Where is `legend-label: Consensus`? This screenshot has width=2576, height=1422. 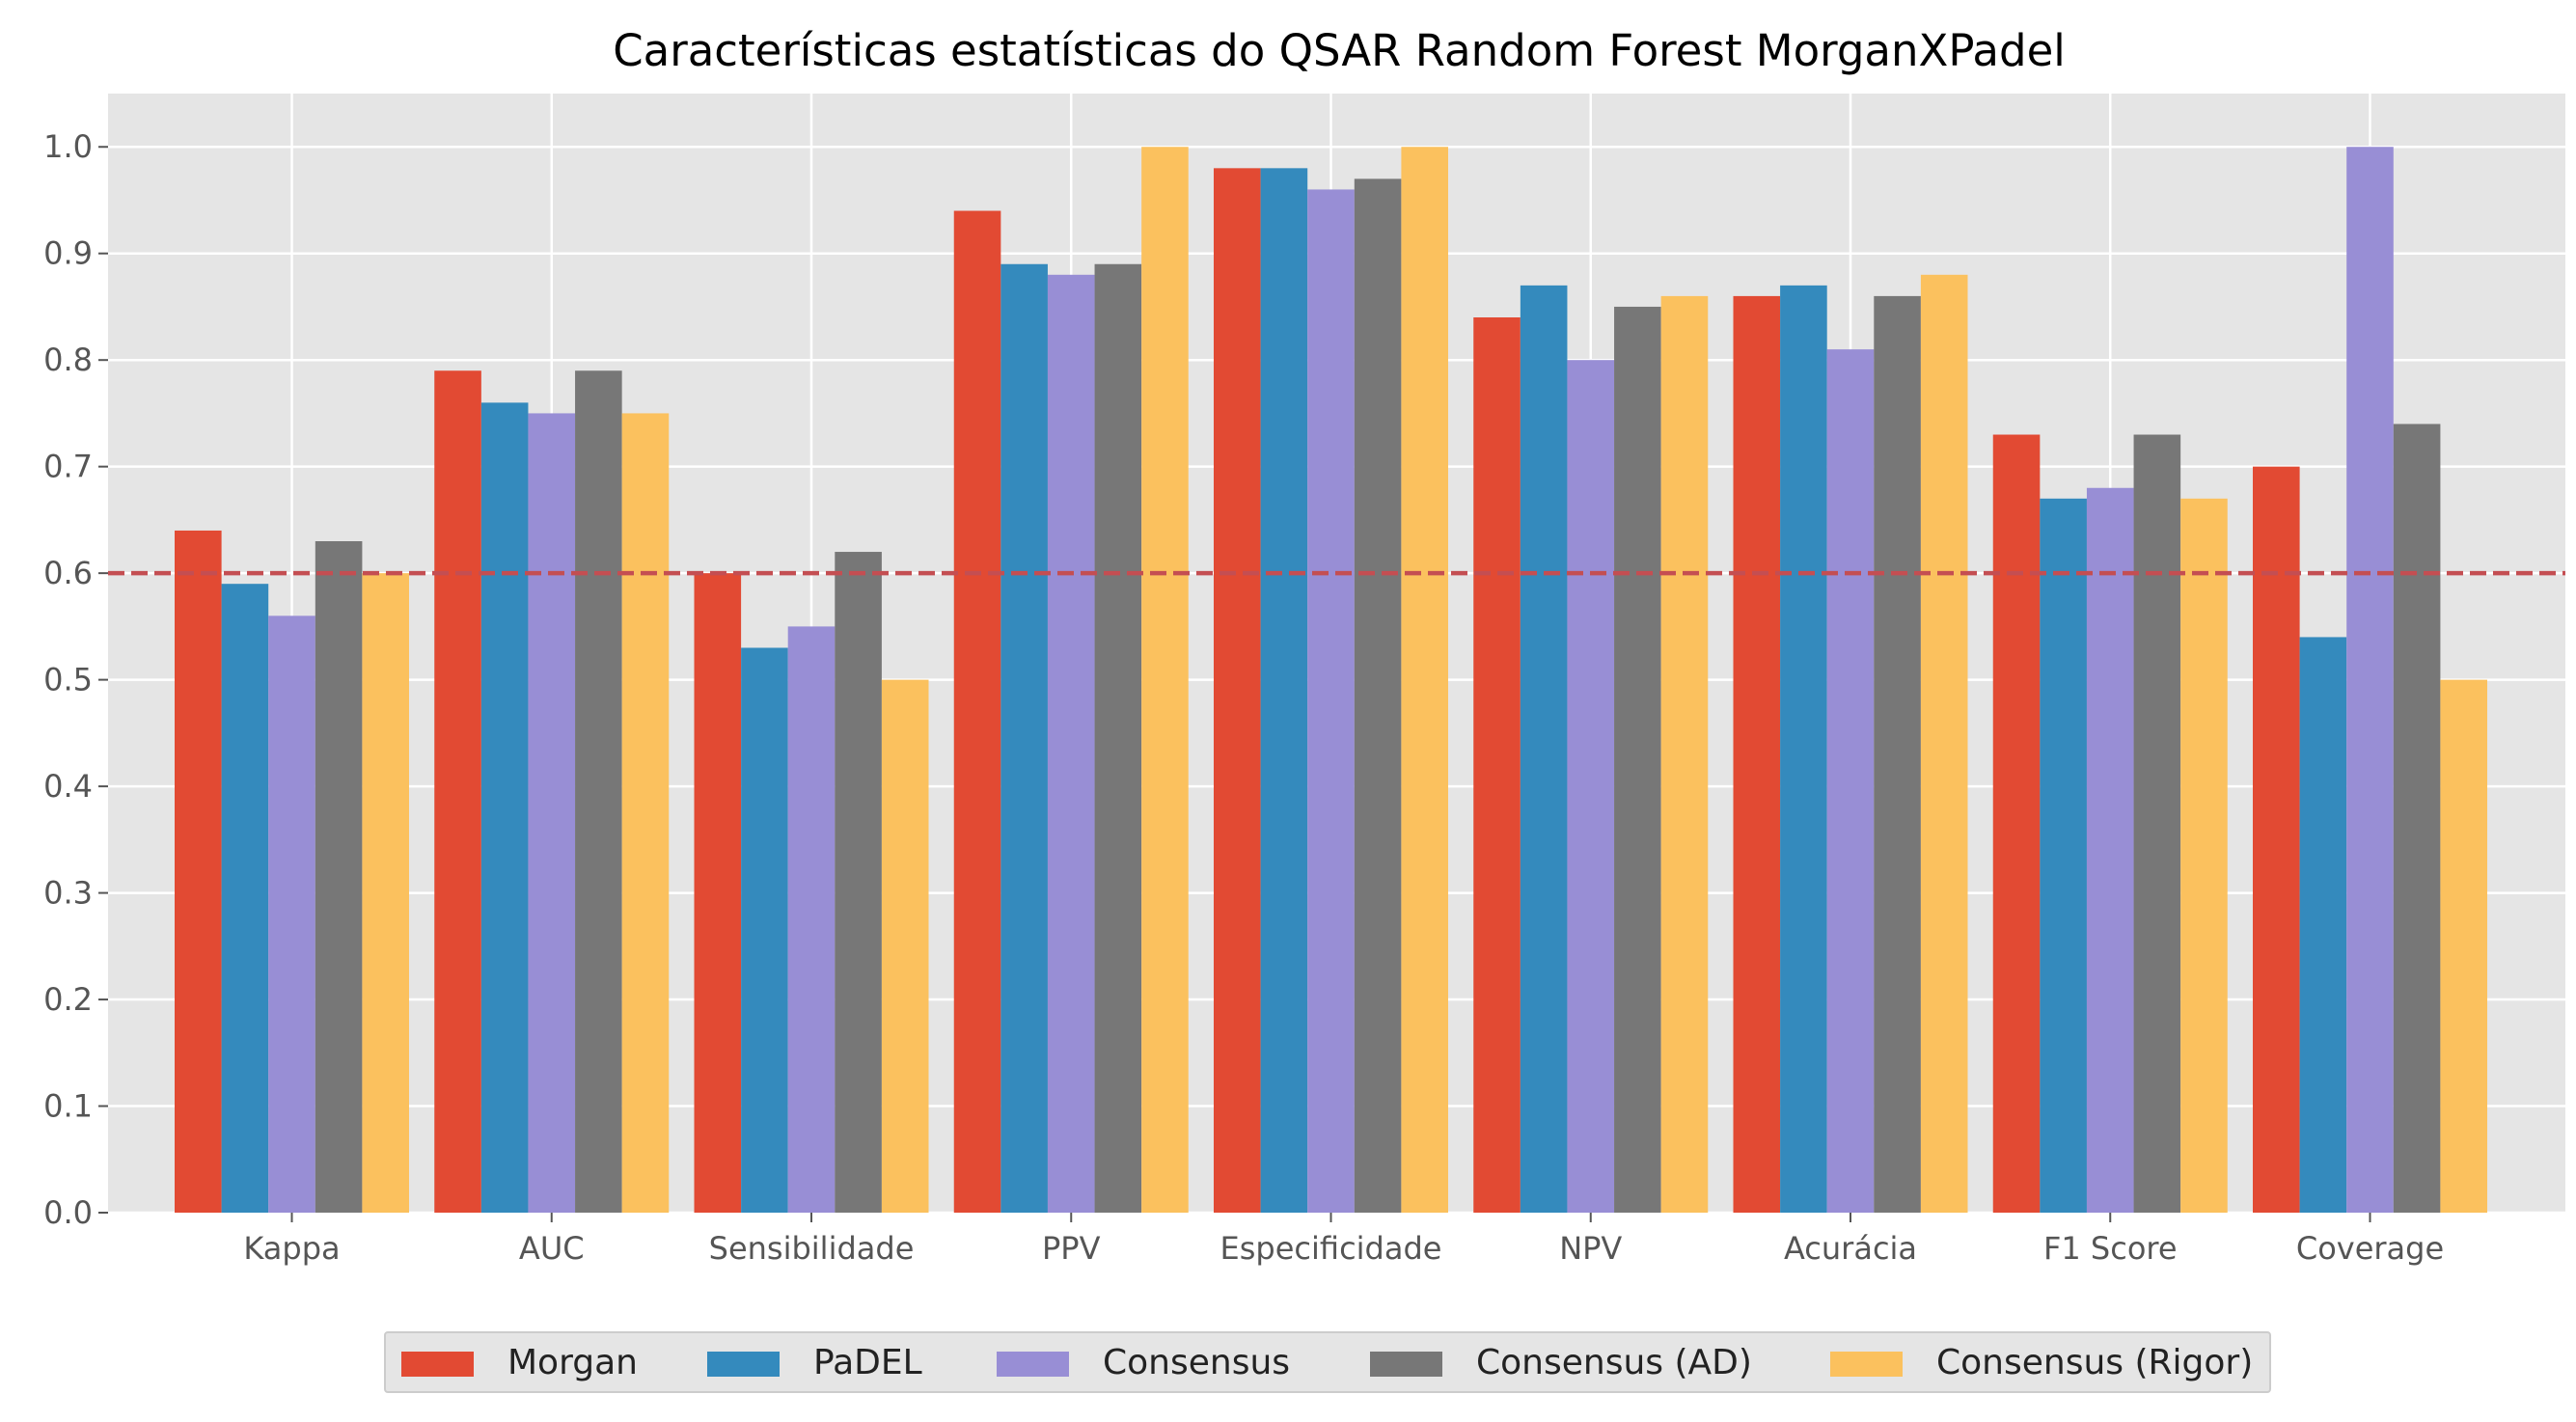
legend-label: Consensus is located at coordinates (1197, 1362).